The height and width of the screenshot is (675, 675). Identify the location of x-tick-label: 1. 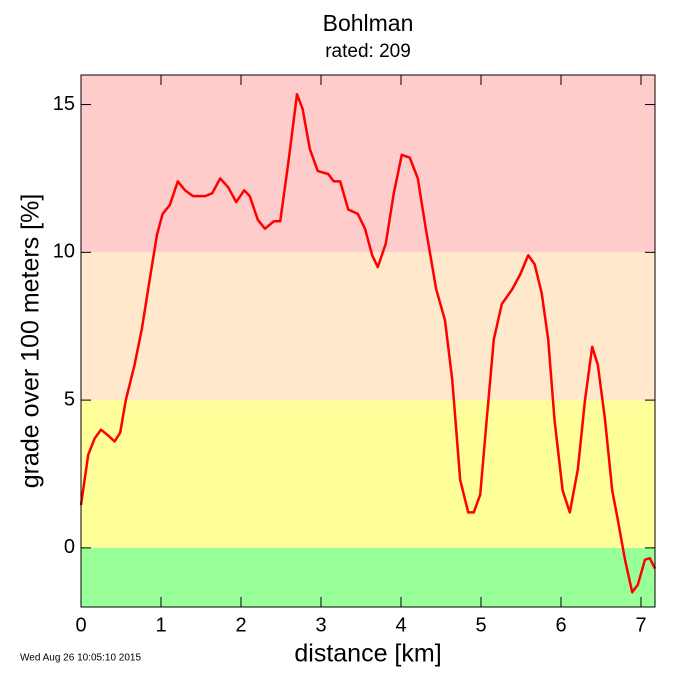
(160, 625).